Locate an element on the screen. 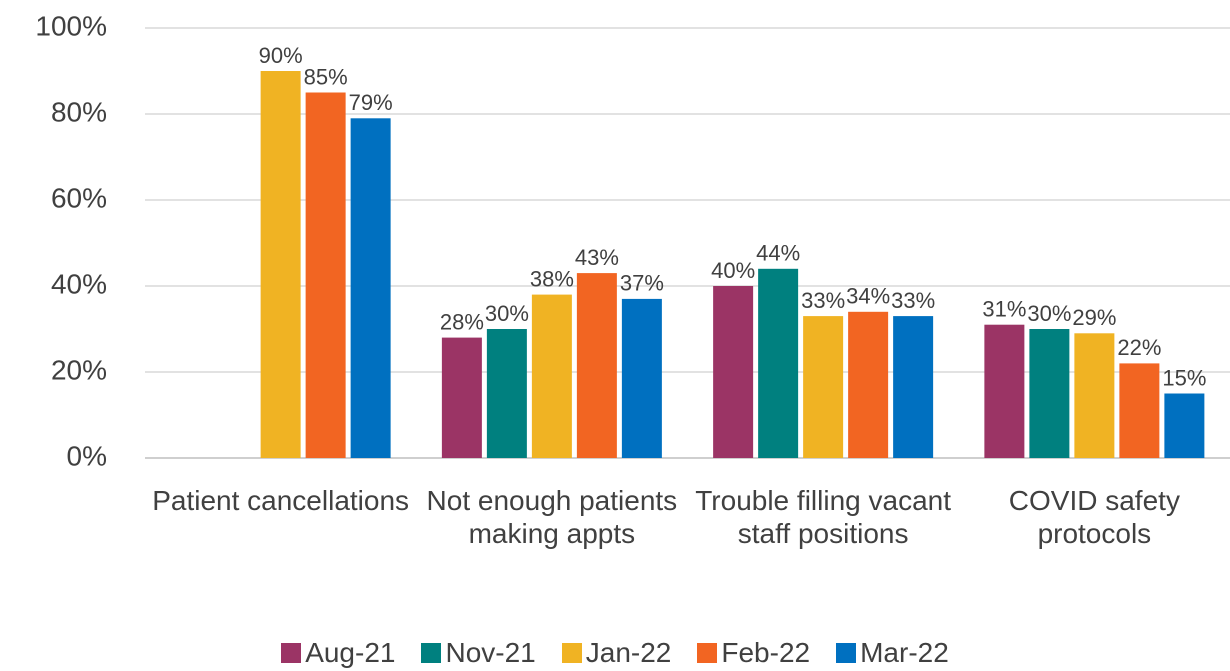 The image size is (1230, 671). x-tick-label: Patient cancellations is located at coordinates (281, 500).